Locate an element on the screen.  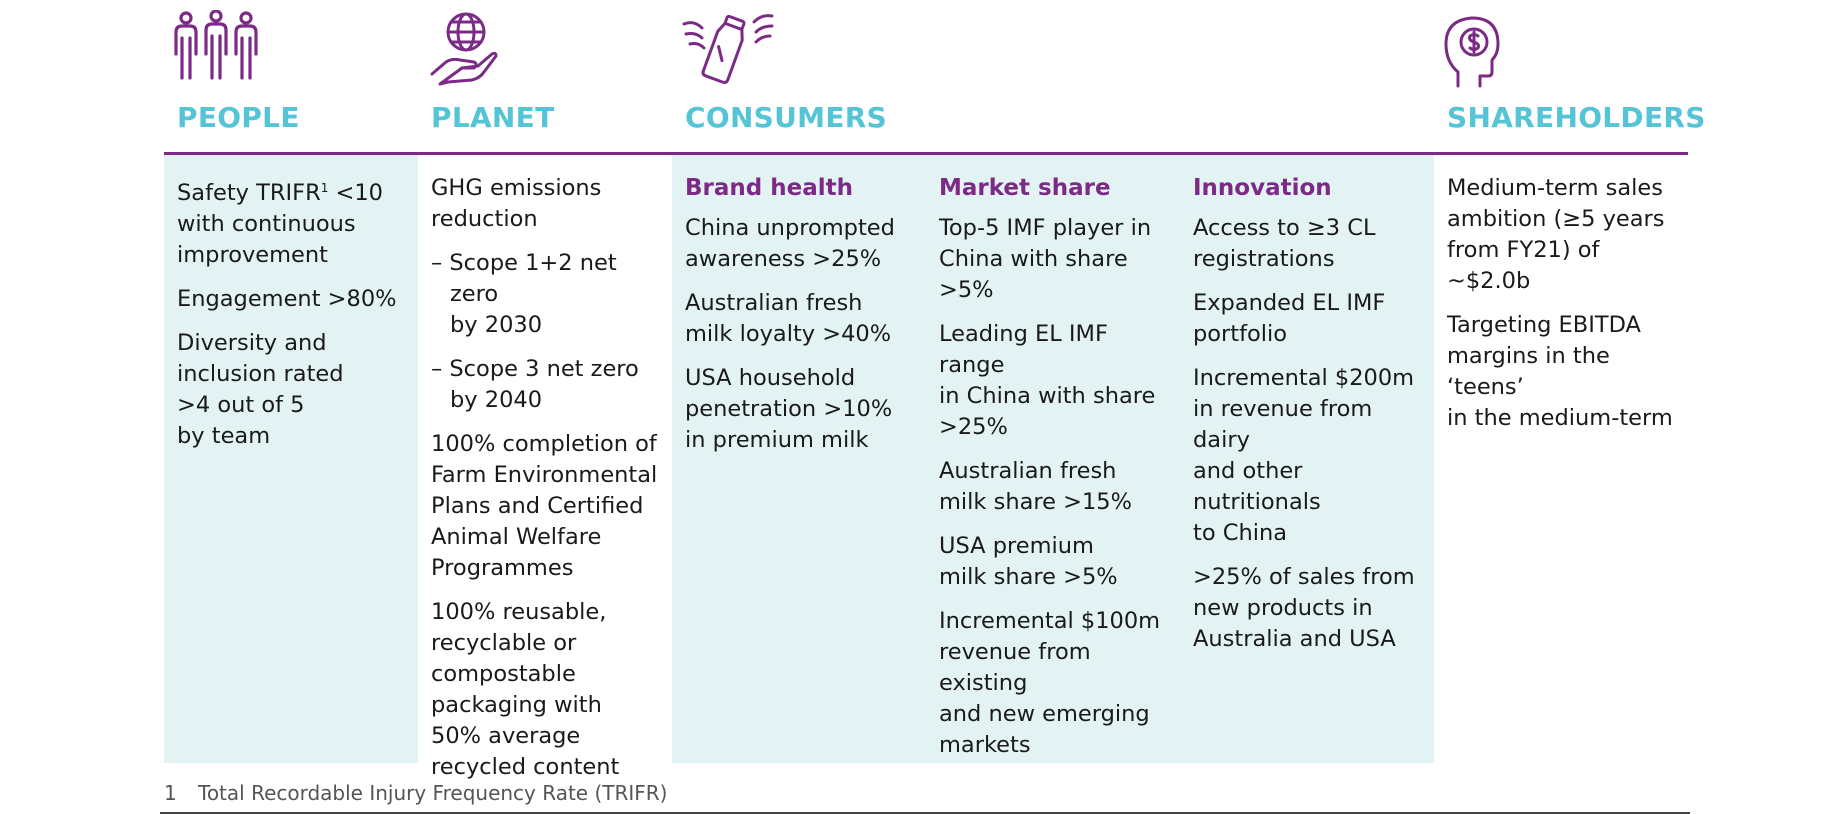
heading-people: PEOPLE is located at coordinates (238, 117).